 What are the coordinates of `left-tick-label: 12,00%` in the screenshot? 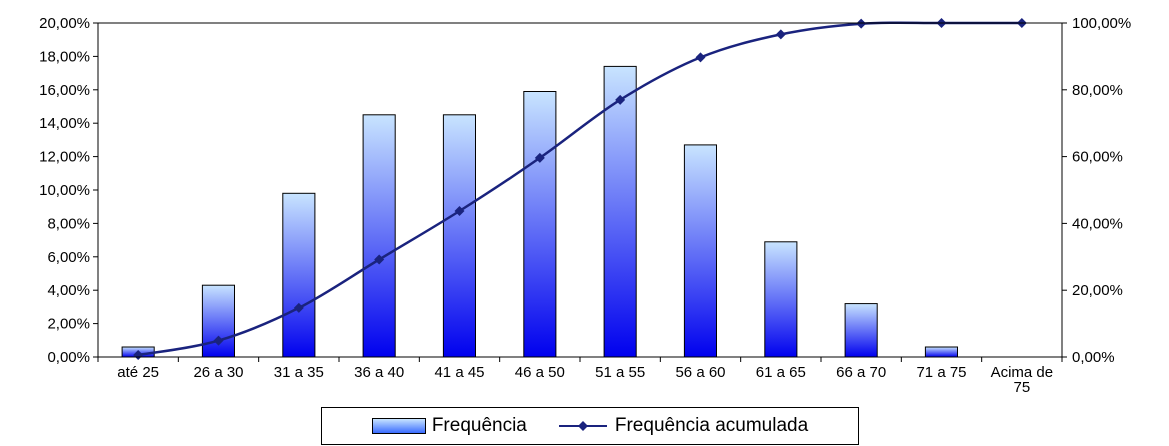 It's located at (64, 157).